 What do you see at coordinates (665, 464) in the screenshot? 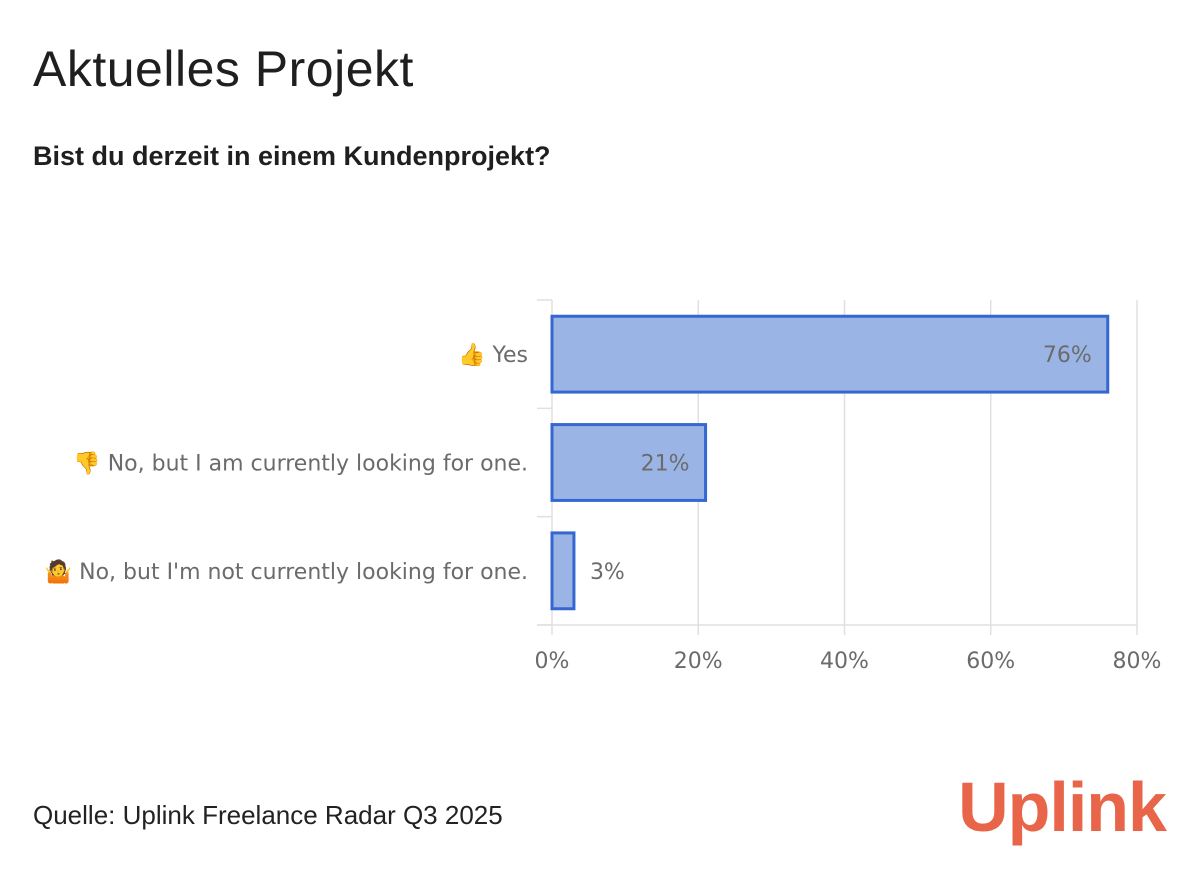
I see `data-label: 21%` at bounding box center [665, 464].